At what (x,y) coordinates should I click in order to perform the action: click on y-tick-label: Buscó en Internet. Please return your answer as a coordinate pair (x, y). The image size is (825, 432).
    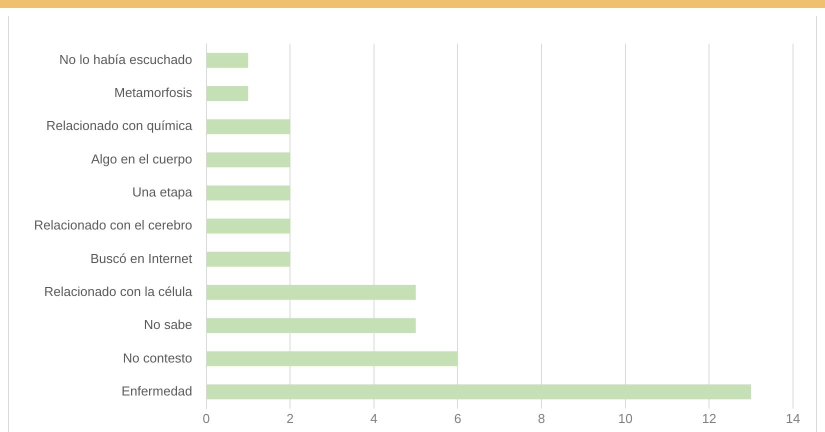
    Looking at the image, I should click on (141, 258).